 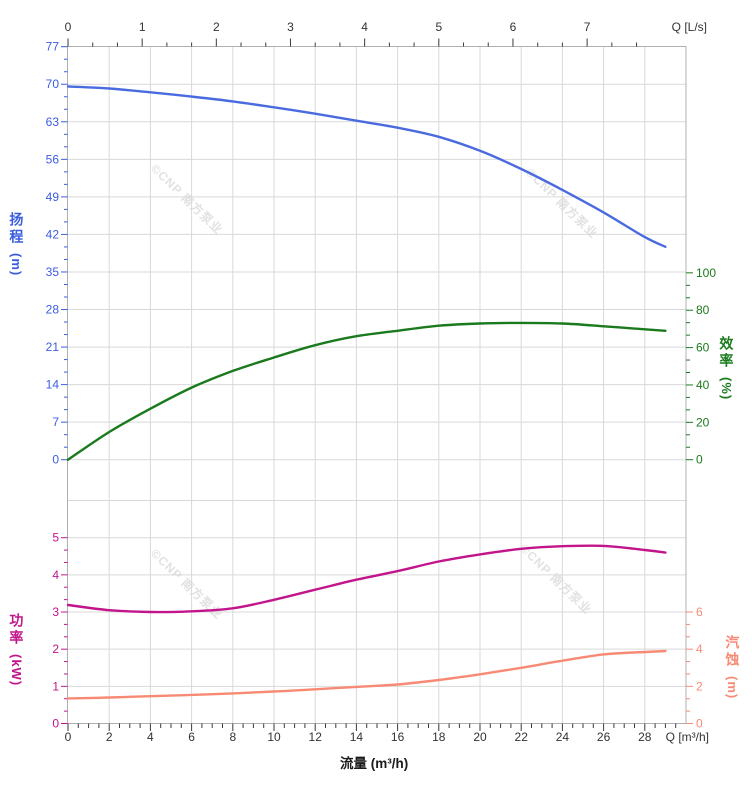 I want to click on efficiency-axis-tick-label: 20, so click(x=703, y=422).